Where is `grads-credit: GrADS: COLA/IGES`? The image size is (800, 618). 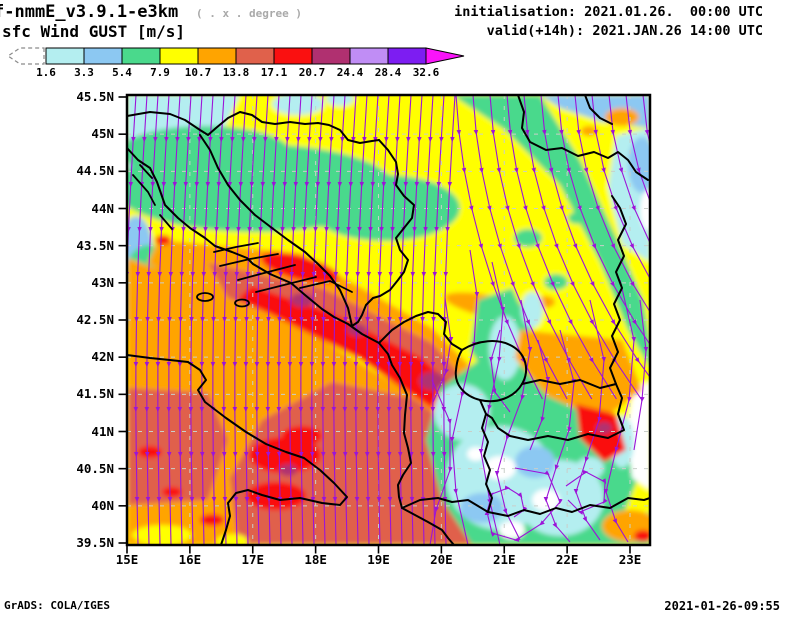
grads-credit: GrADS: COLA/IGES is located at coordinates (57, 605).